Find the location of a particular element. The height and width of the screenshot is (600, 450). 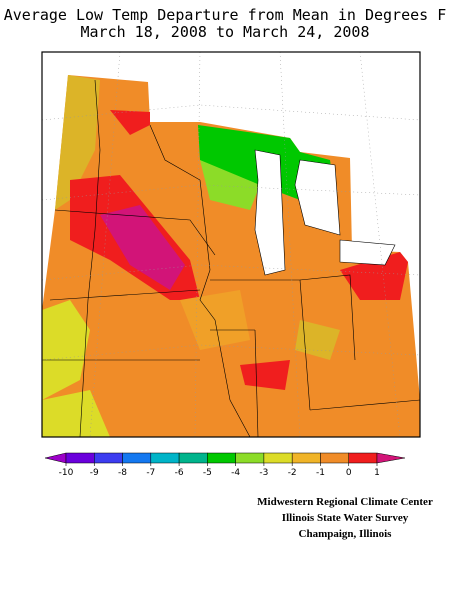

colorbar-tick-label: 1 is located at coordinates (377, 473).